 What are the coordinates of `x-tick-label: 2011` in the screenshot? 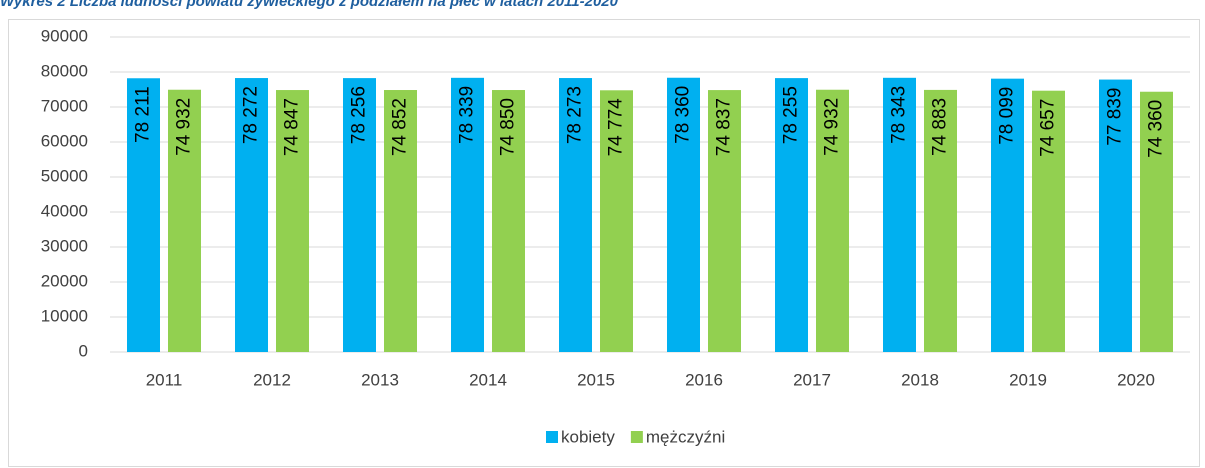 It's located at (164, 379).